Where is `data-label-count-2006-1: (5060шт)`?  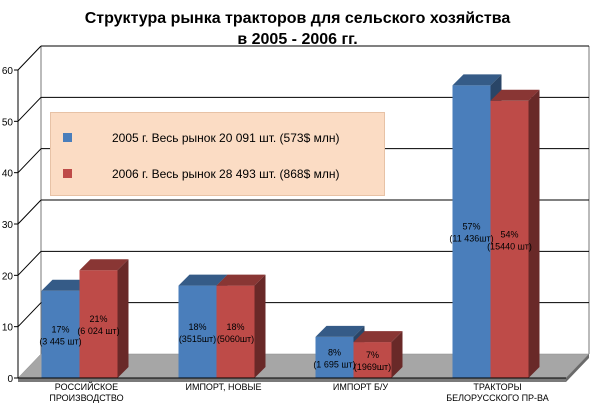
data-label-count-2006-1: (5060шт) is located at coordinates (235, 339).